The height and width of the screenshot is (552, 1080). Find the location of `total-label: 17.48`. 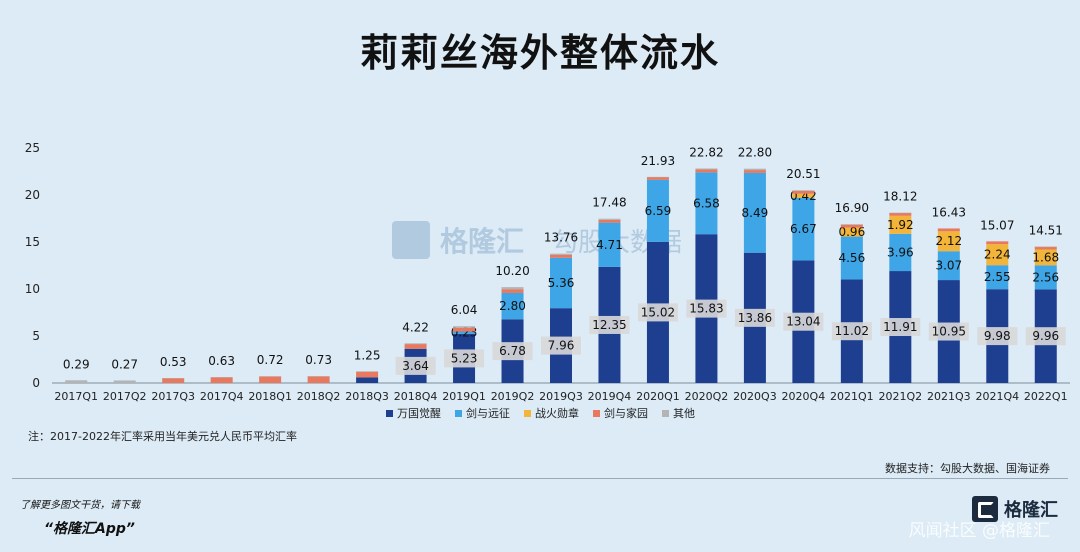

total-label: 17.48 is located at coordinates (609, 203).